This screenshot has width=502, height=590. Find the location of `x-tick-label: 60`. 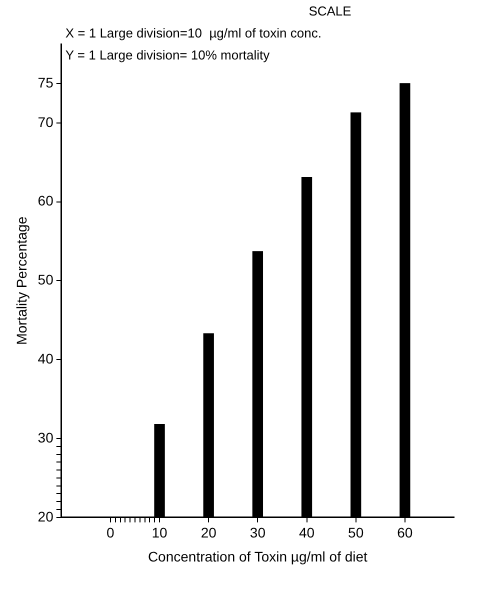

x-tick-label: 60 is located at coordinates (405, 532).